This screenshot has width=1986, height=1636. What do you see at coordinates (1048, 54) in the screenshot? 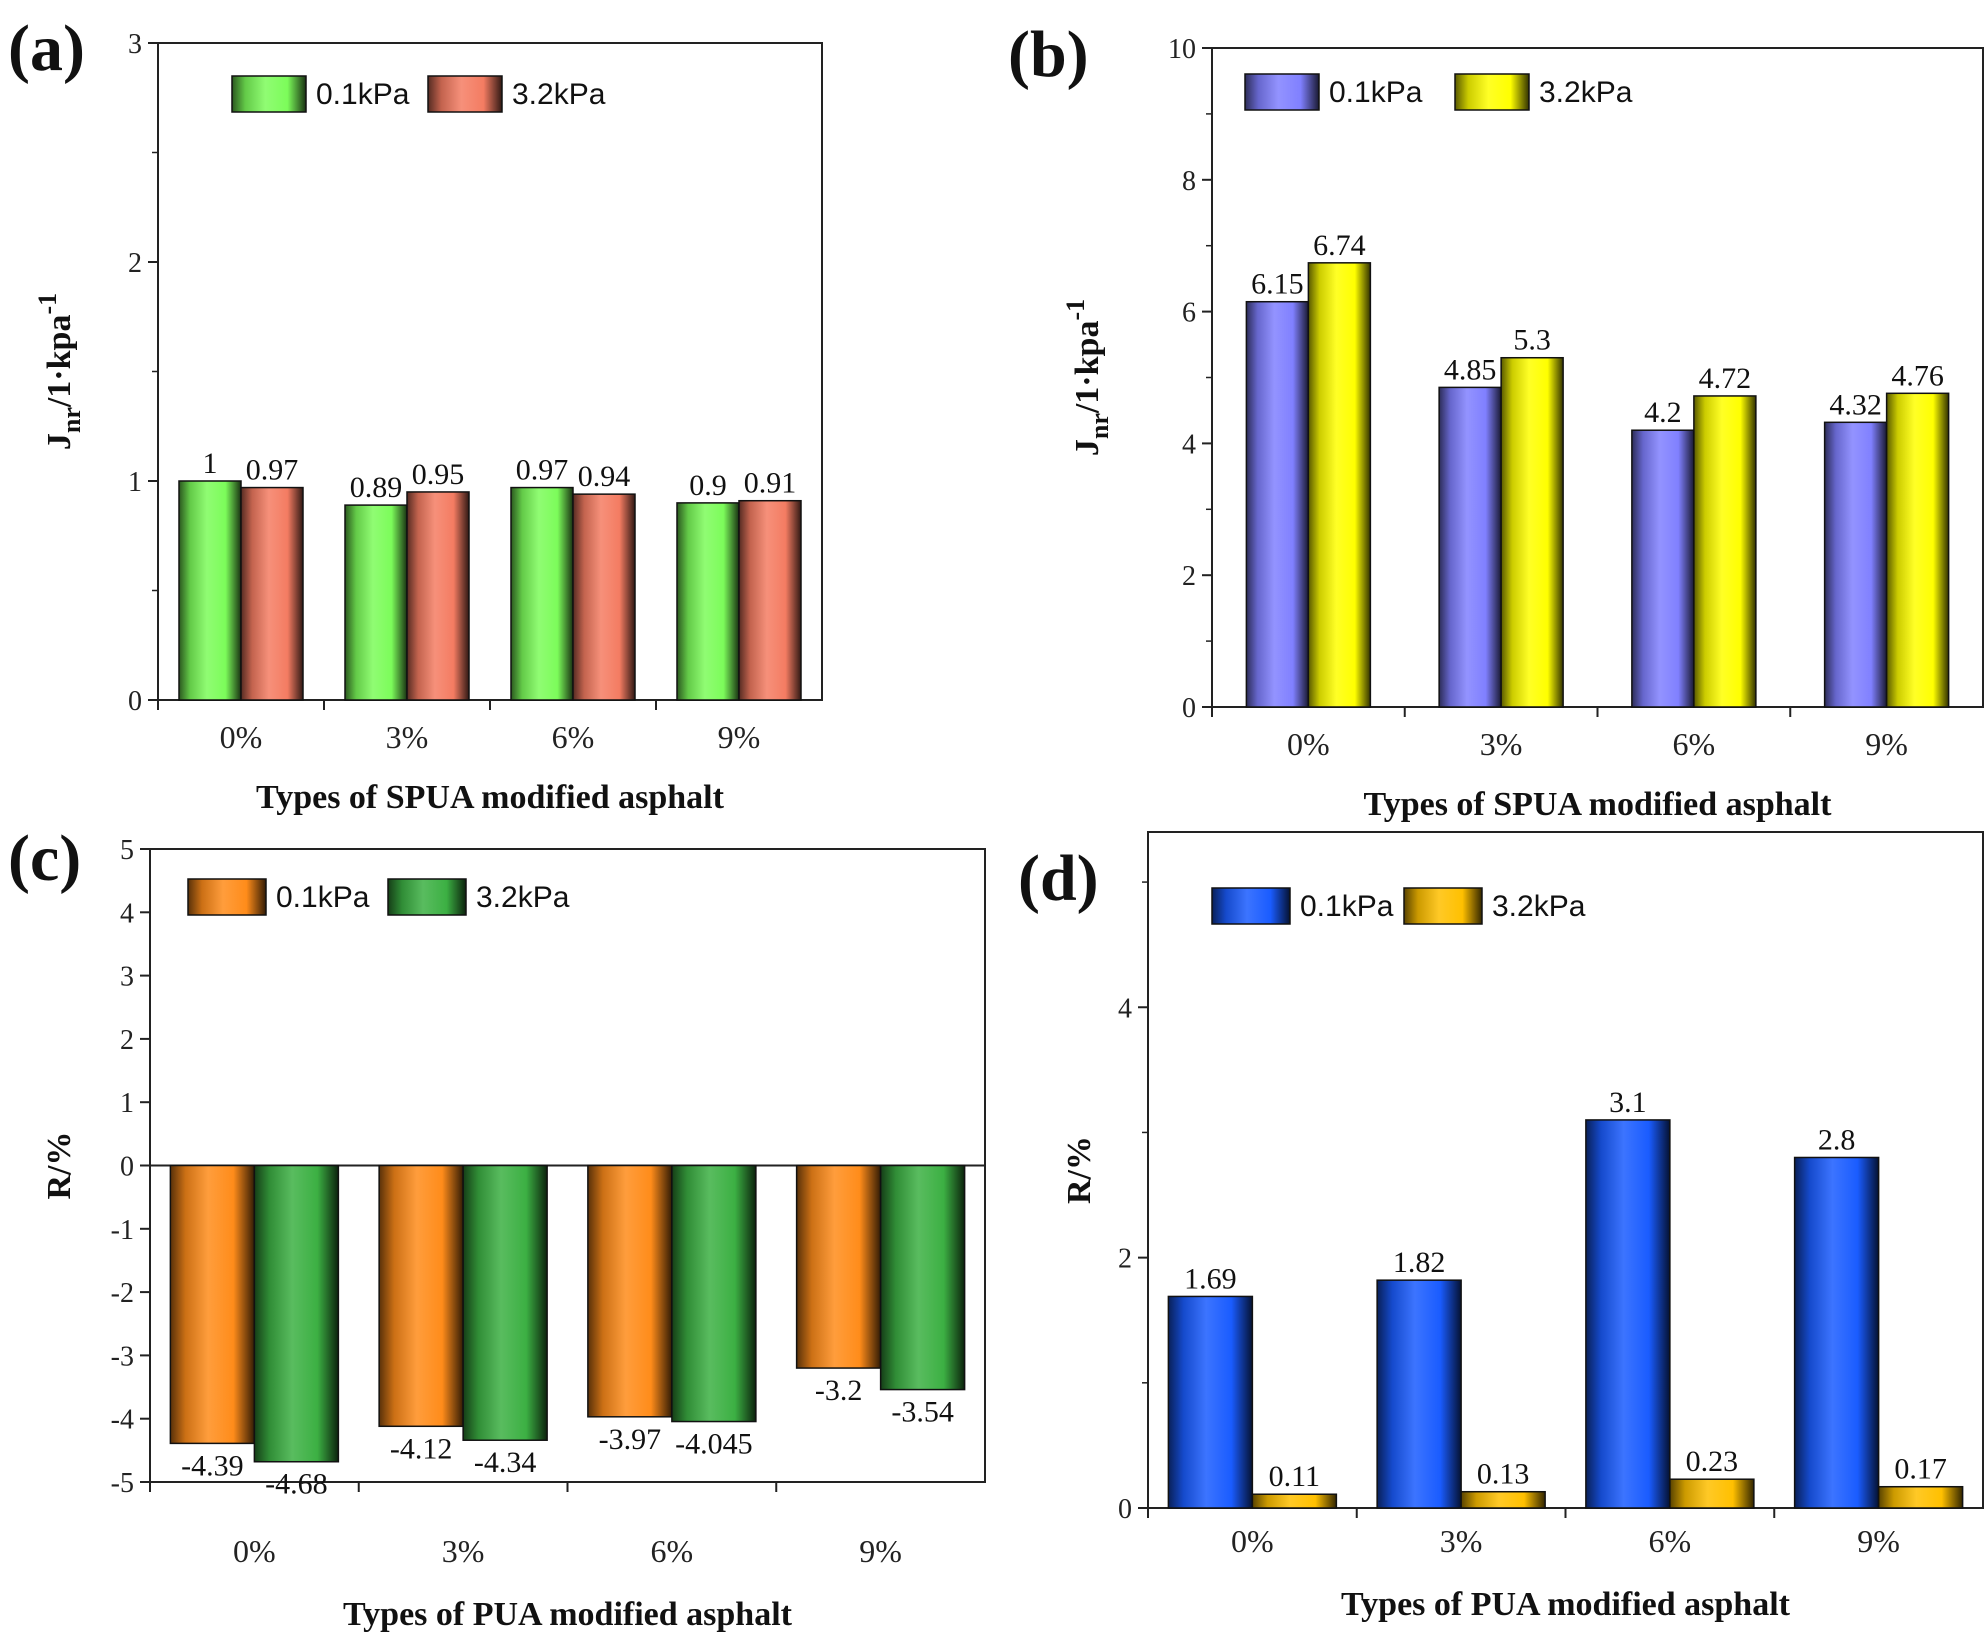
I see `panel-label: (b)` at bounding box center [1048, 54].